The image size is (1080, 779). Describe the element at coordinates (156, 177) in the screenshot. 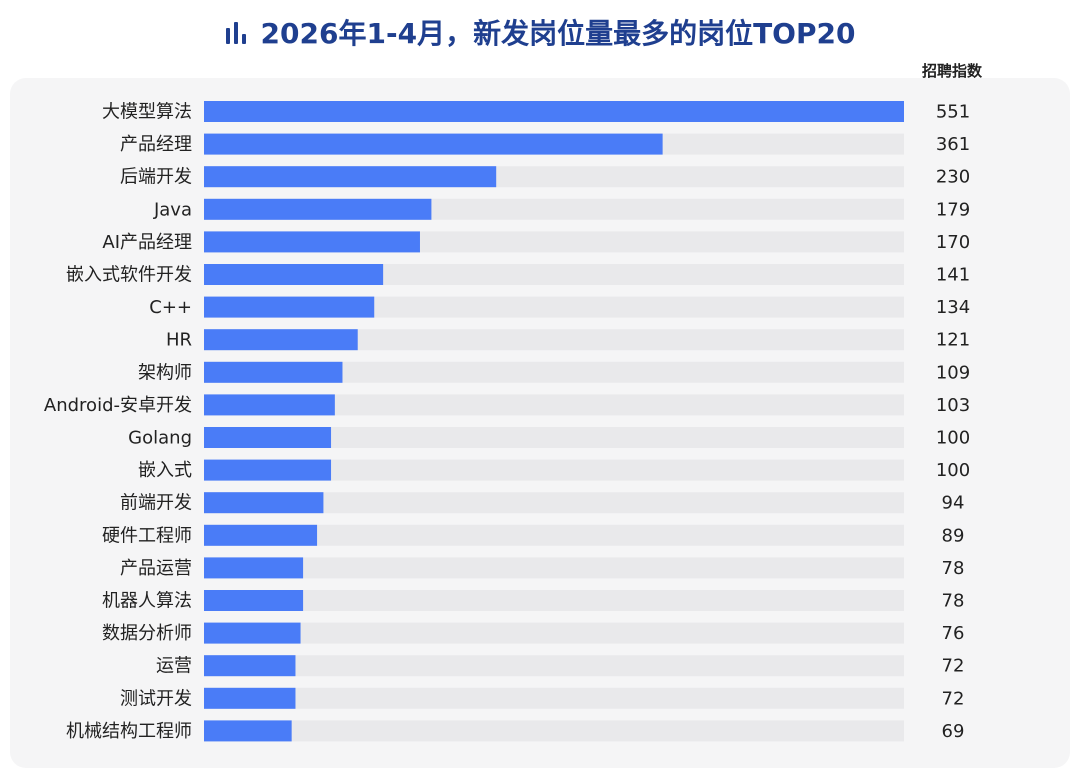

I see `category-label: 后端开发` at that location.